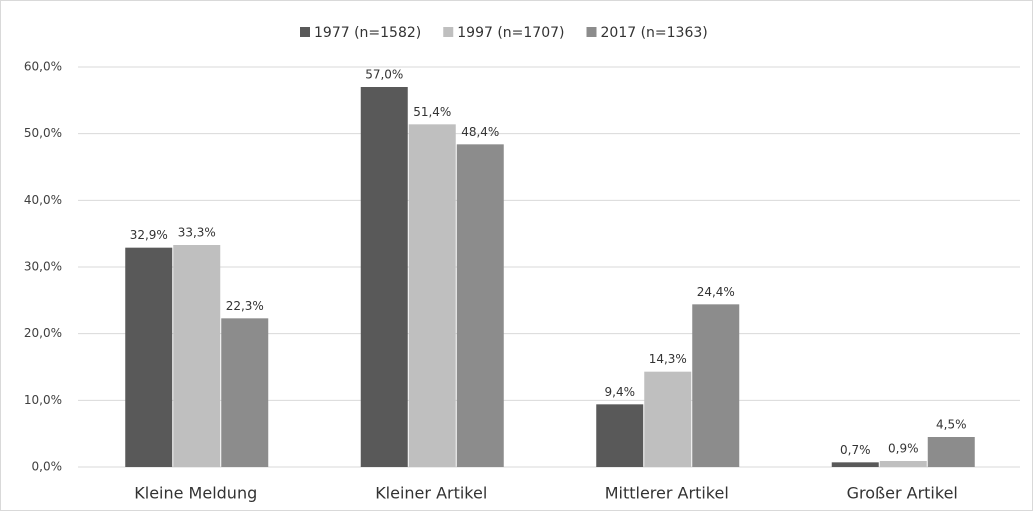 This screenshot has height=511, width=1033. Describe the element at coordinates (43, 133) in the screenshot. I see `y-tick-label: 50,0%` at that location.